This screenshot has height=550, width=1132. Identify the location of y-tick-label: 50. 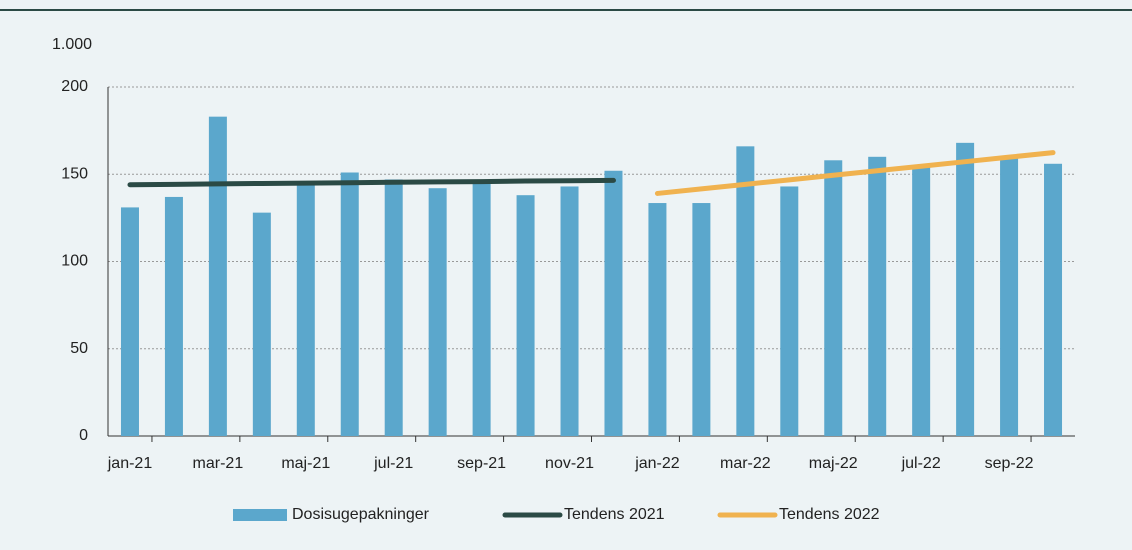
(79, 348).